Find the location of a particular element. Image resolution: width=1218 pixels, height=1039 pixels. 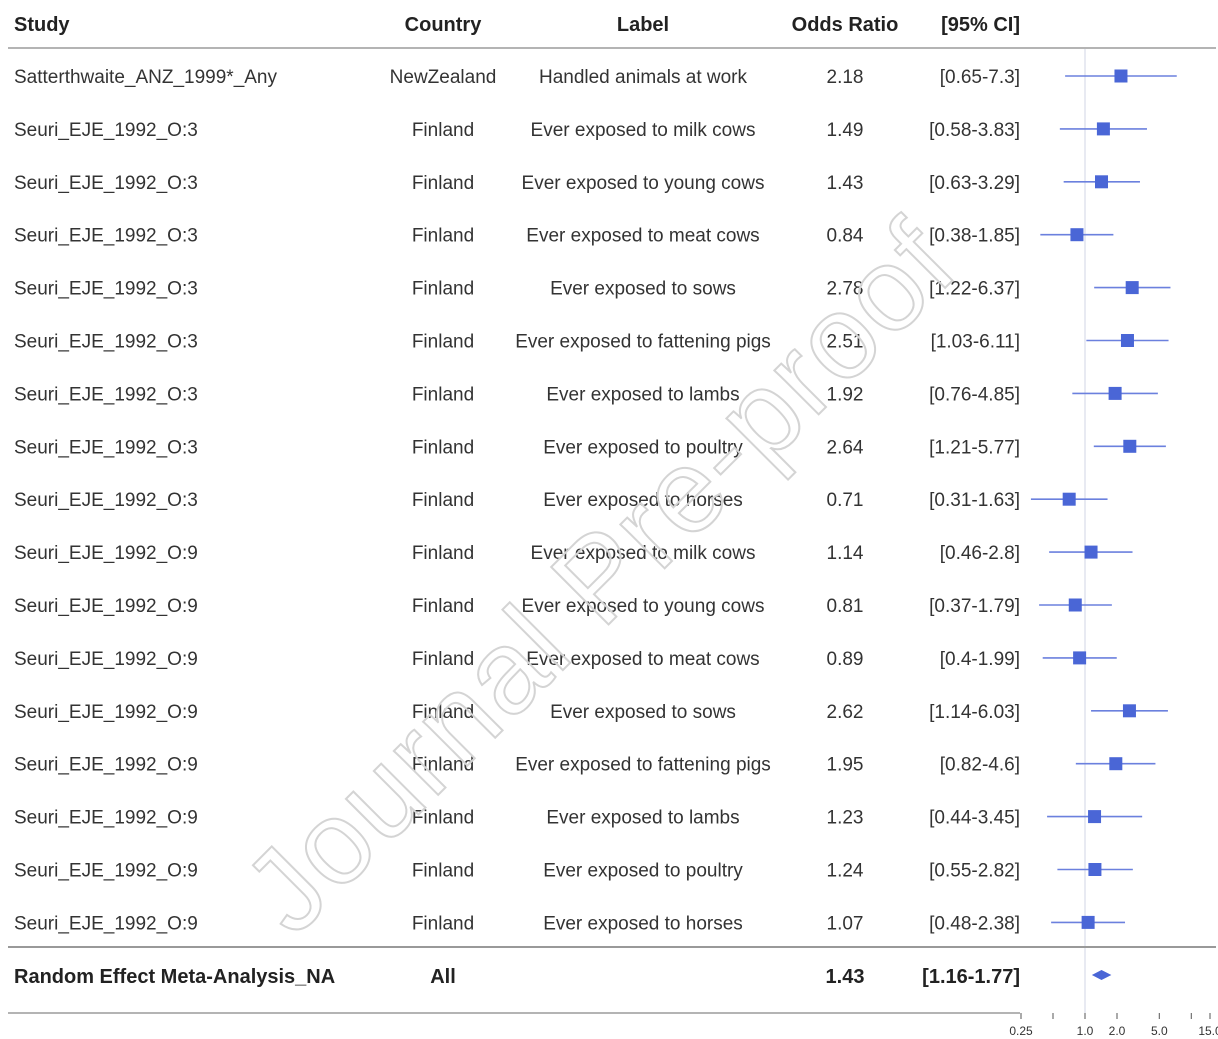

pooled-country: All is located at coordinates (443, 977).